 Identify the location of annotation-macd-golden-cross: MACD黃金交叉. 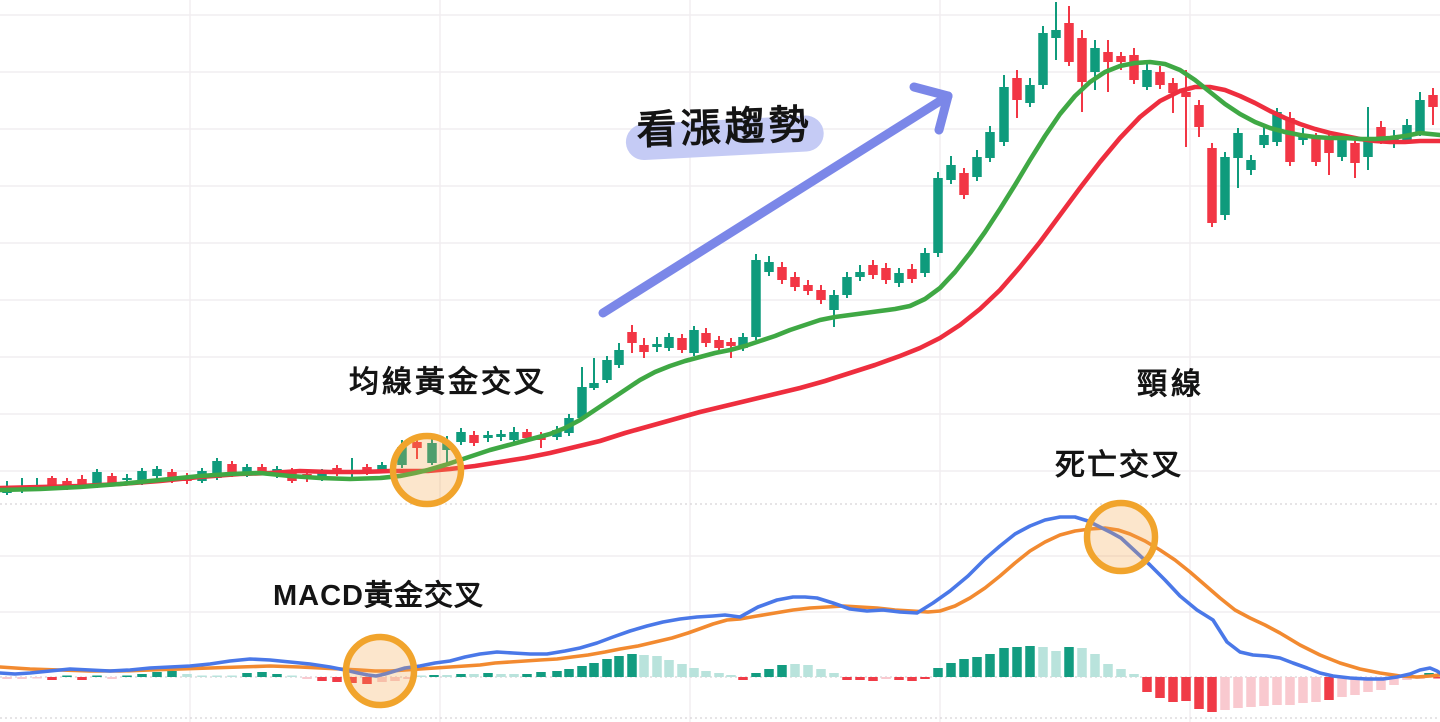
(378, 596).